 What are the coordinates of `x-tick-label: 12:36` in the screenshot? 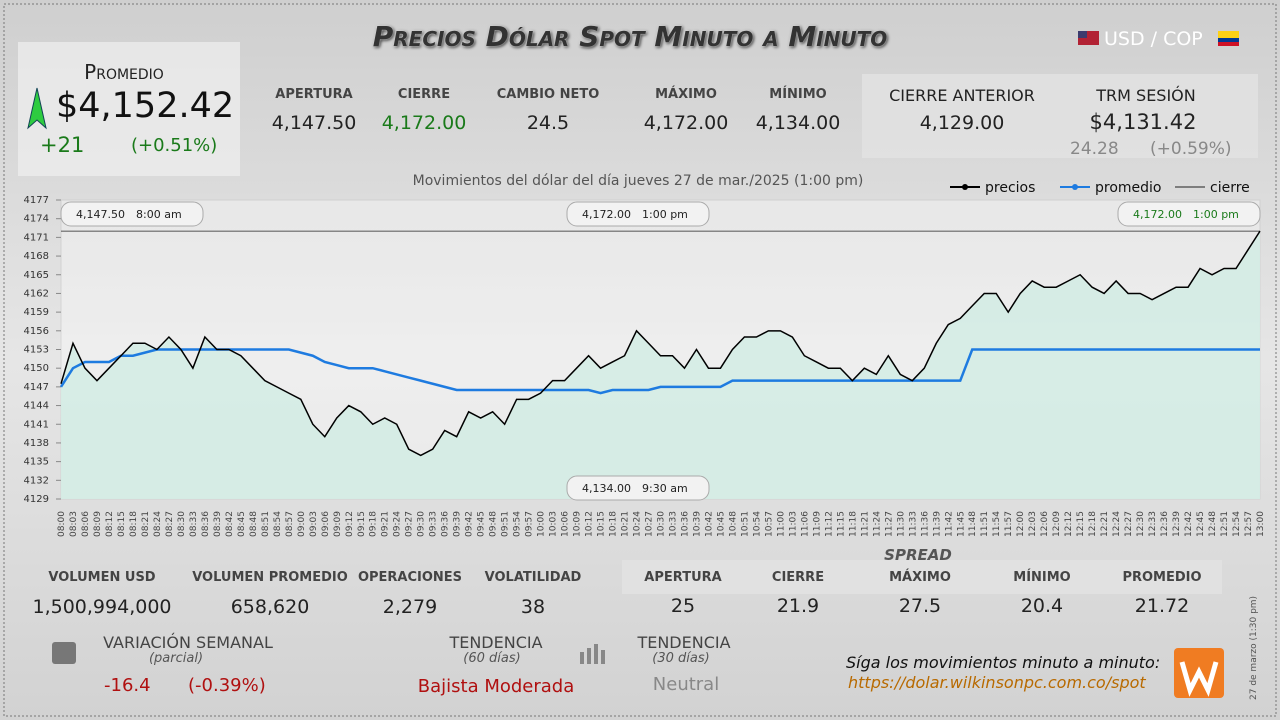 It's located at (1165, 524).